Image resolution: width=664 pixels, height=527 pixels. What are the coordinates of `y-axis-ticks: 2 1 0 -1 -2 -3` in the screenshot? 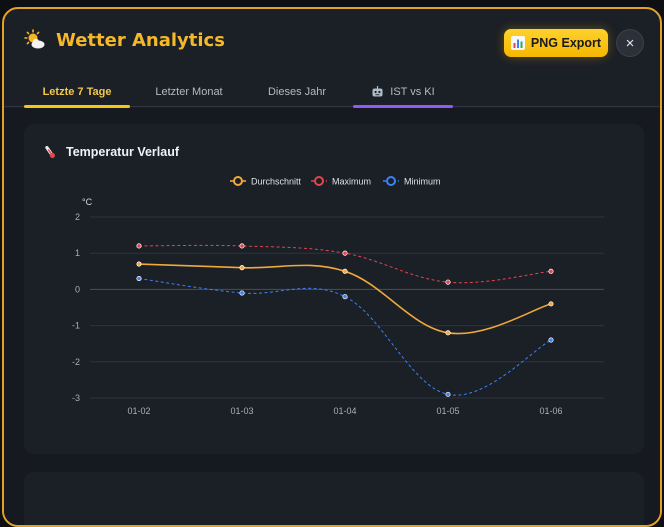 It's located at (76, 307).